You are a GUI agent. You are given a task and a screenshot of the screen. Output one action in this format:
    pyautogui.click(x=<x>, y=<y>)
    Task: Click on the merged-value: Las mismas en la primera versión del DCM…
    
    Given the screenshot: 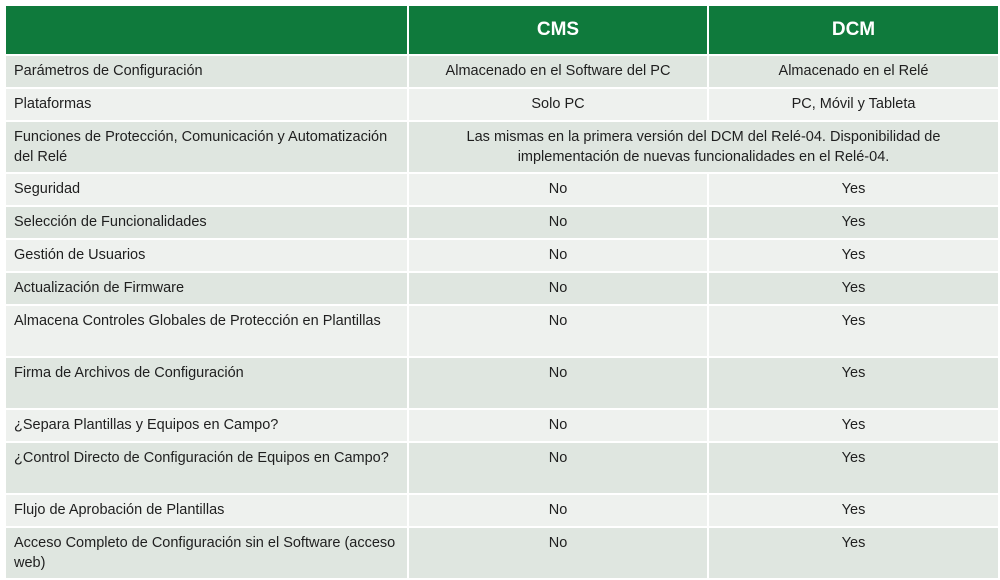 What is the action you would take?
    pyautogui.click(x=703, y=147)
    